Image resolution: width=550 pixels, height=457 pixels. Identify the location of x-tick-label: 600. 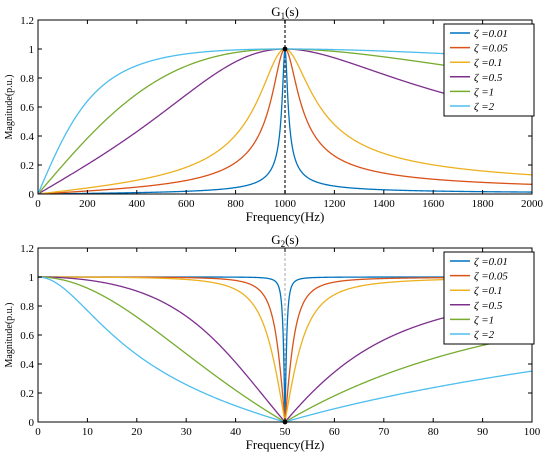
(186, 204).